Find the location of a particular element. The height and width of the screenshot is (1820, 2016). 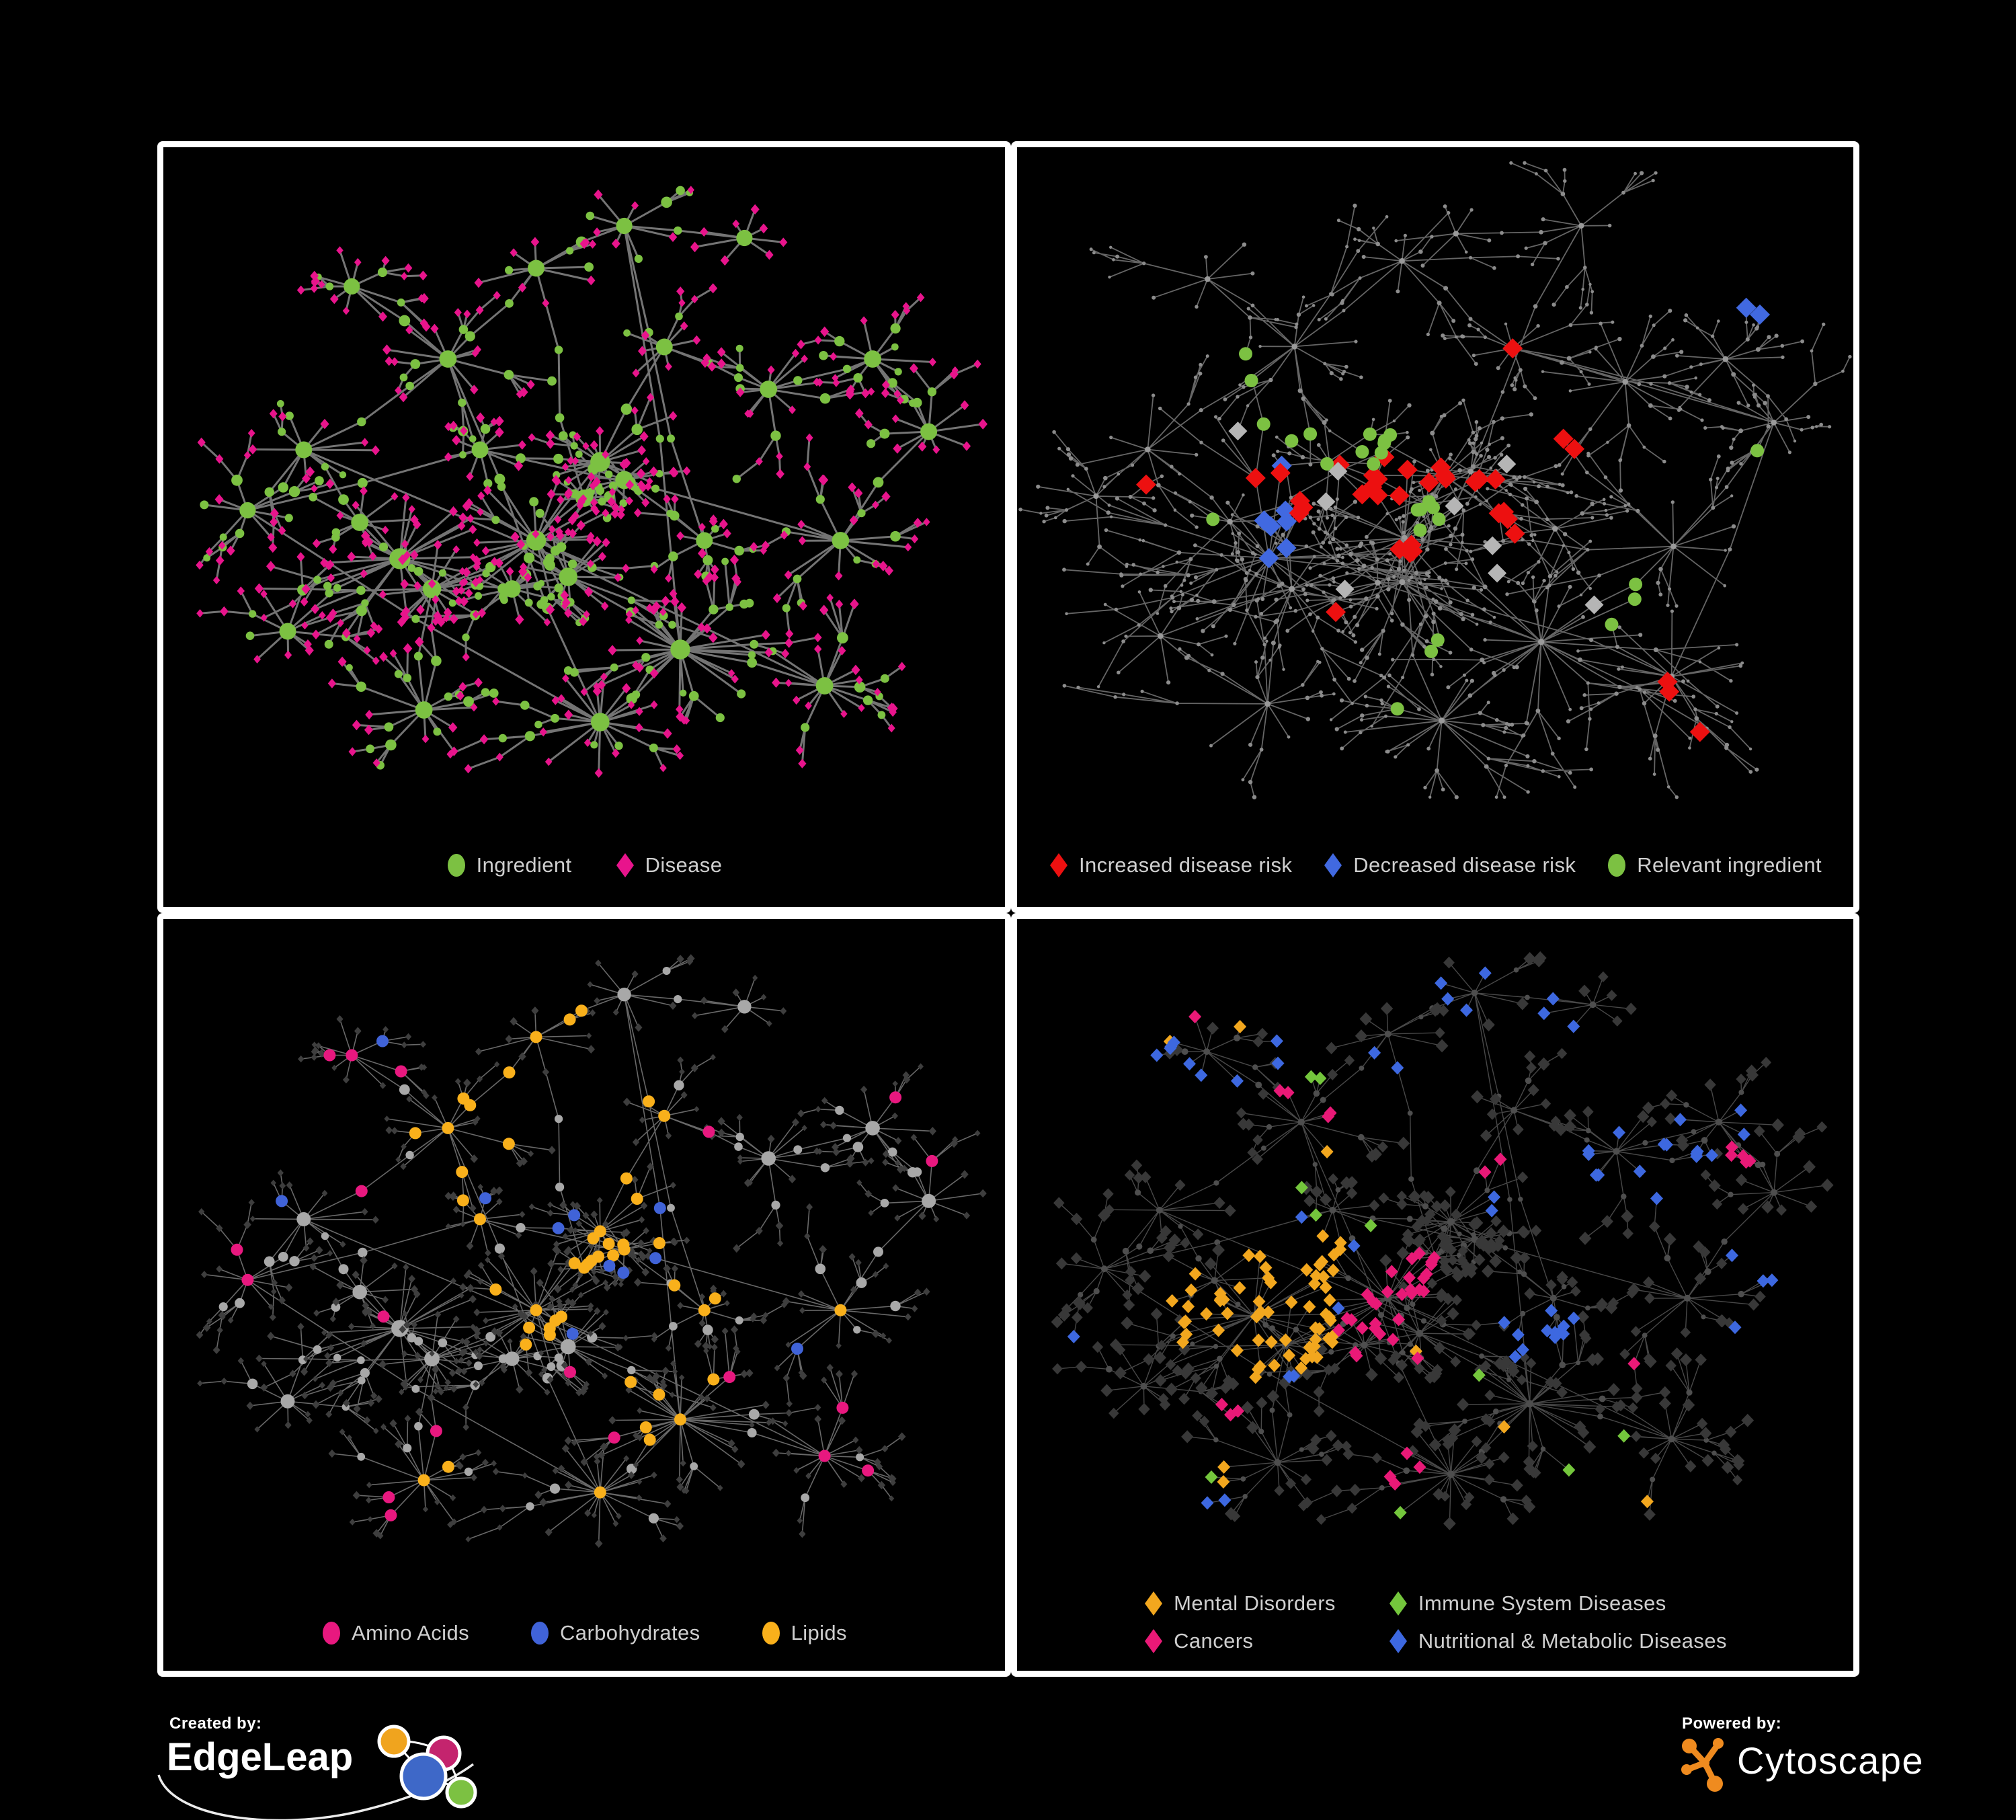

network-graph-disease-risk is located at coordinates (1435, 480).